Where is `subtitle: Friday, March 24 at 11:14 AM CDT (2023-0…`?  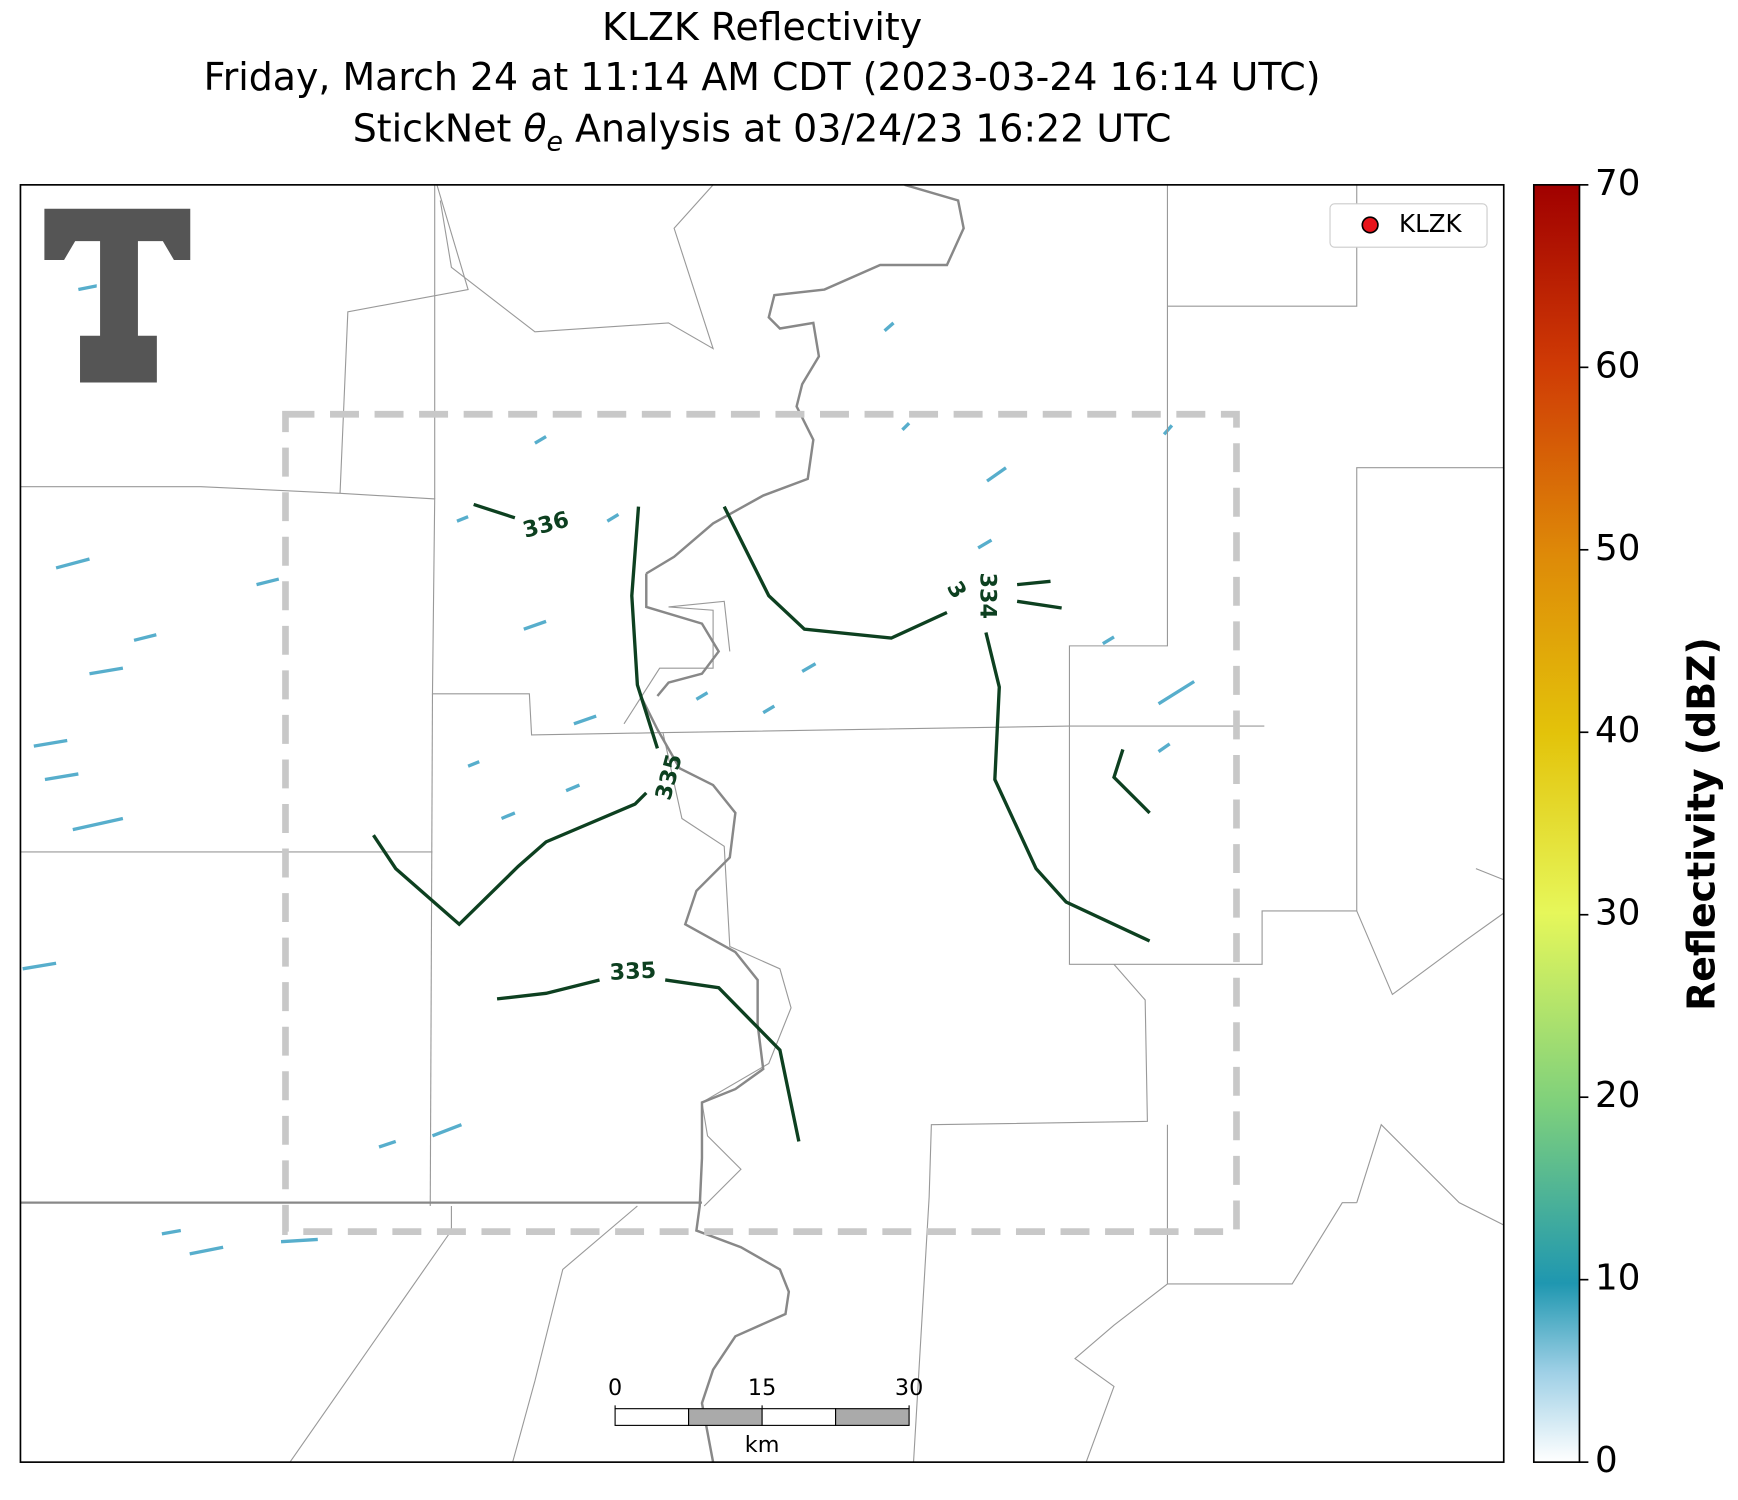 subtitle: Friday, March 24 at 11:14 AM CDT (2023-0… is located at coordinates (762, 77).